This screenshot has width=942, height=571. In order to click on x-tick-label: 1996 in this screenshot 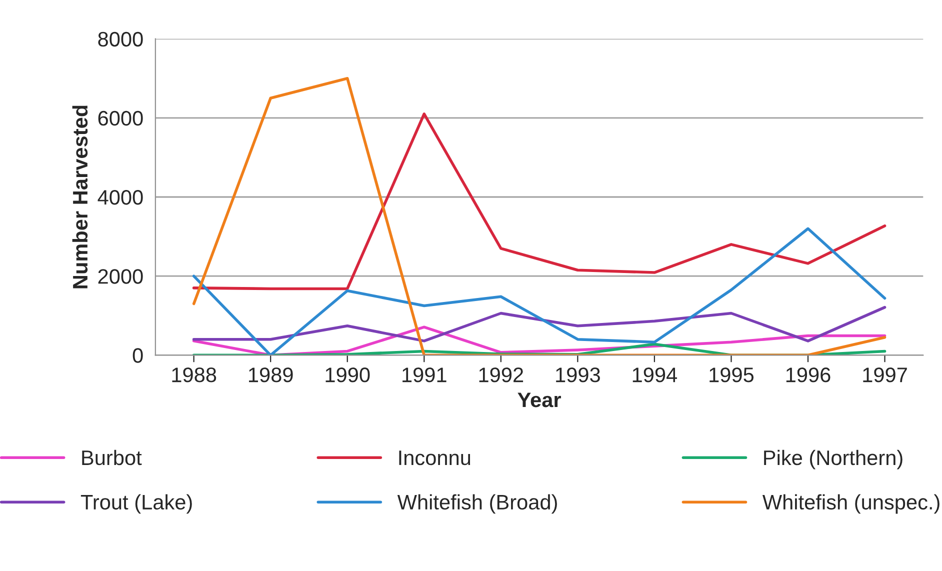, I will do `click(808, 375)`.